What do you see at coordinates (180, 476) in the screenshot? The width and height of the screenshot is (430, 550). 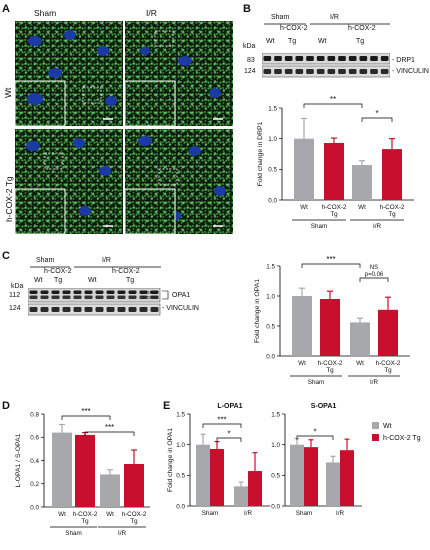 I see `e-ytick-label-0-1: 0.5` at bounding box center [180, 476].